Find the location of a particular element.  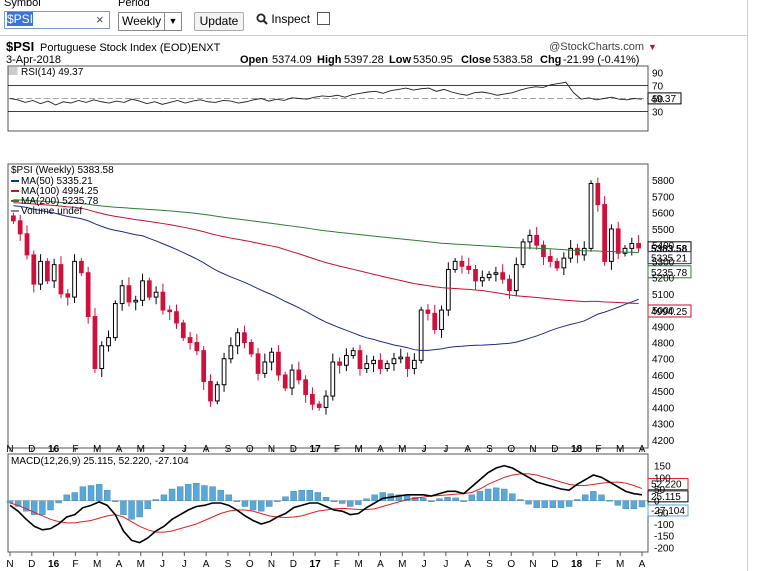

macd-price-tag-text: 52.220 is located at coordinates (666, 485).